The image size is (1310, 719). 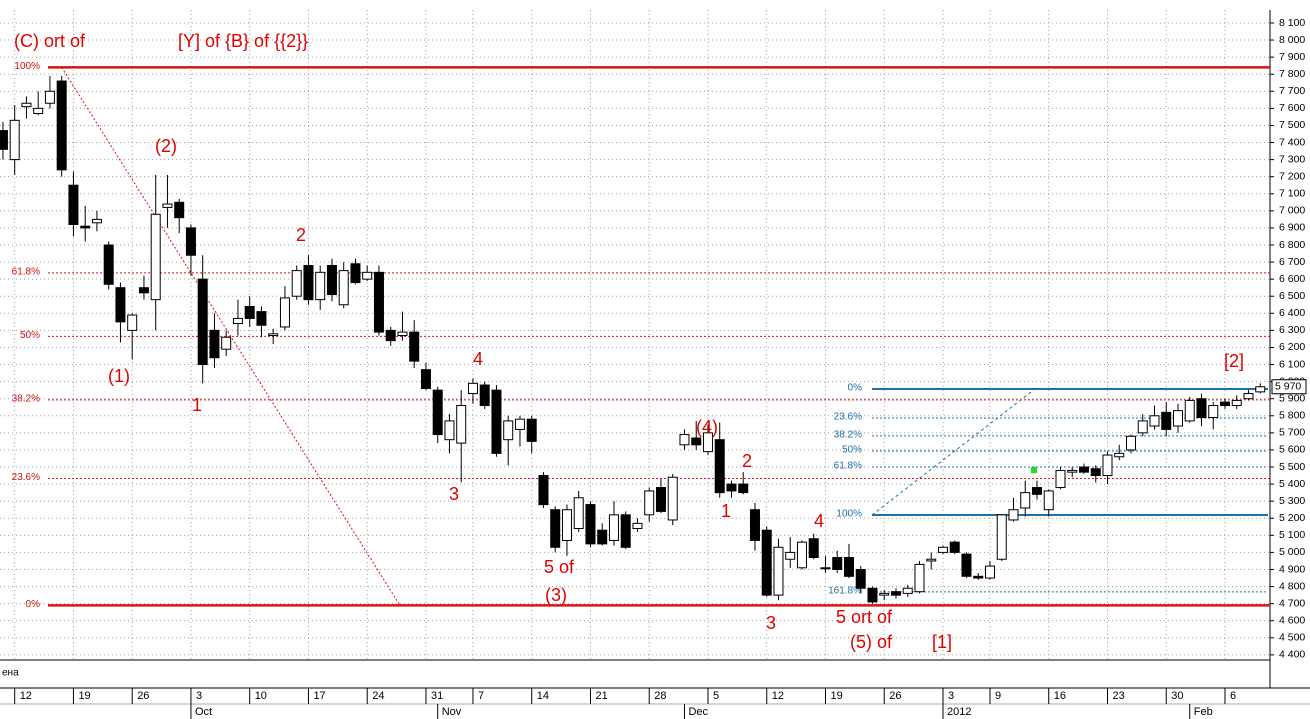 What do you see at coordinates (848, 435) in the screenshot?
I see `projection-label: 38.2%` at bounding box center [848, 435].